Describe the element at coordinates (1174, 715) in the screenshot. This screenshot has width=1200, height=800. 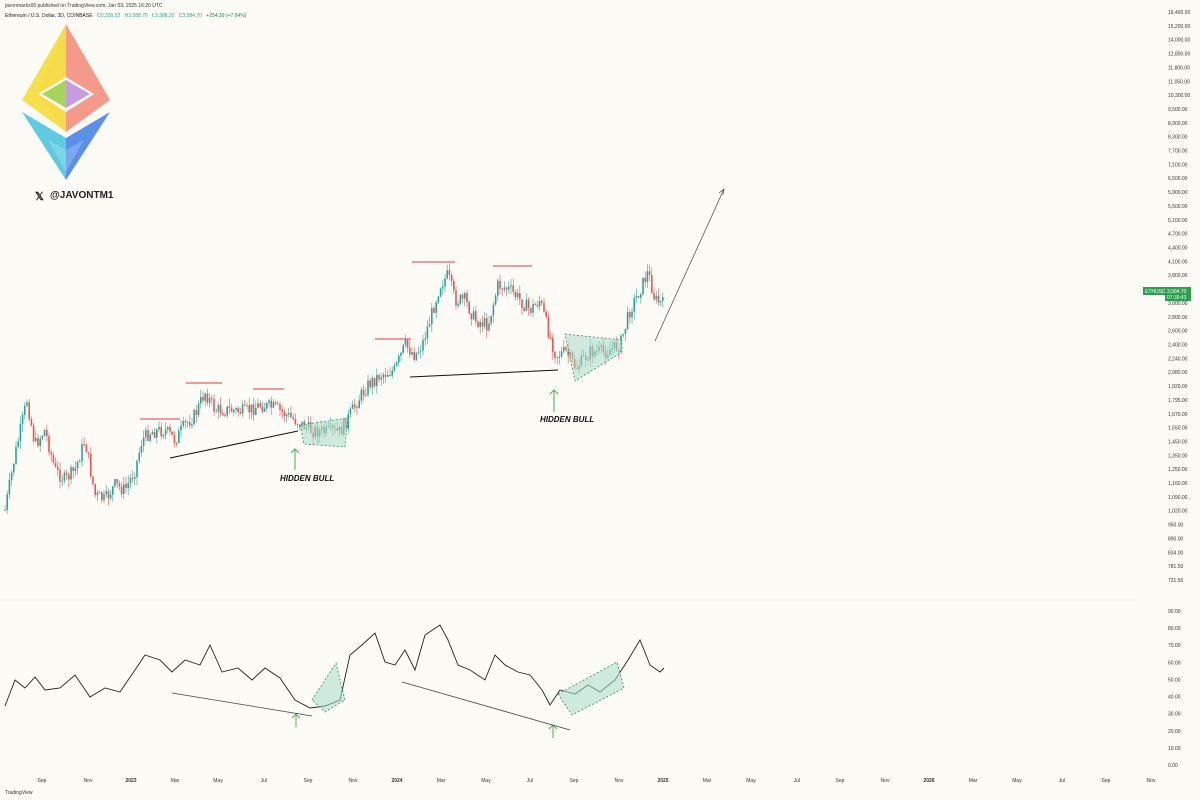
I see `rsi-tick-label: 30.00` at that location.